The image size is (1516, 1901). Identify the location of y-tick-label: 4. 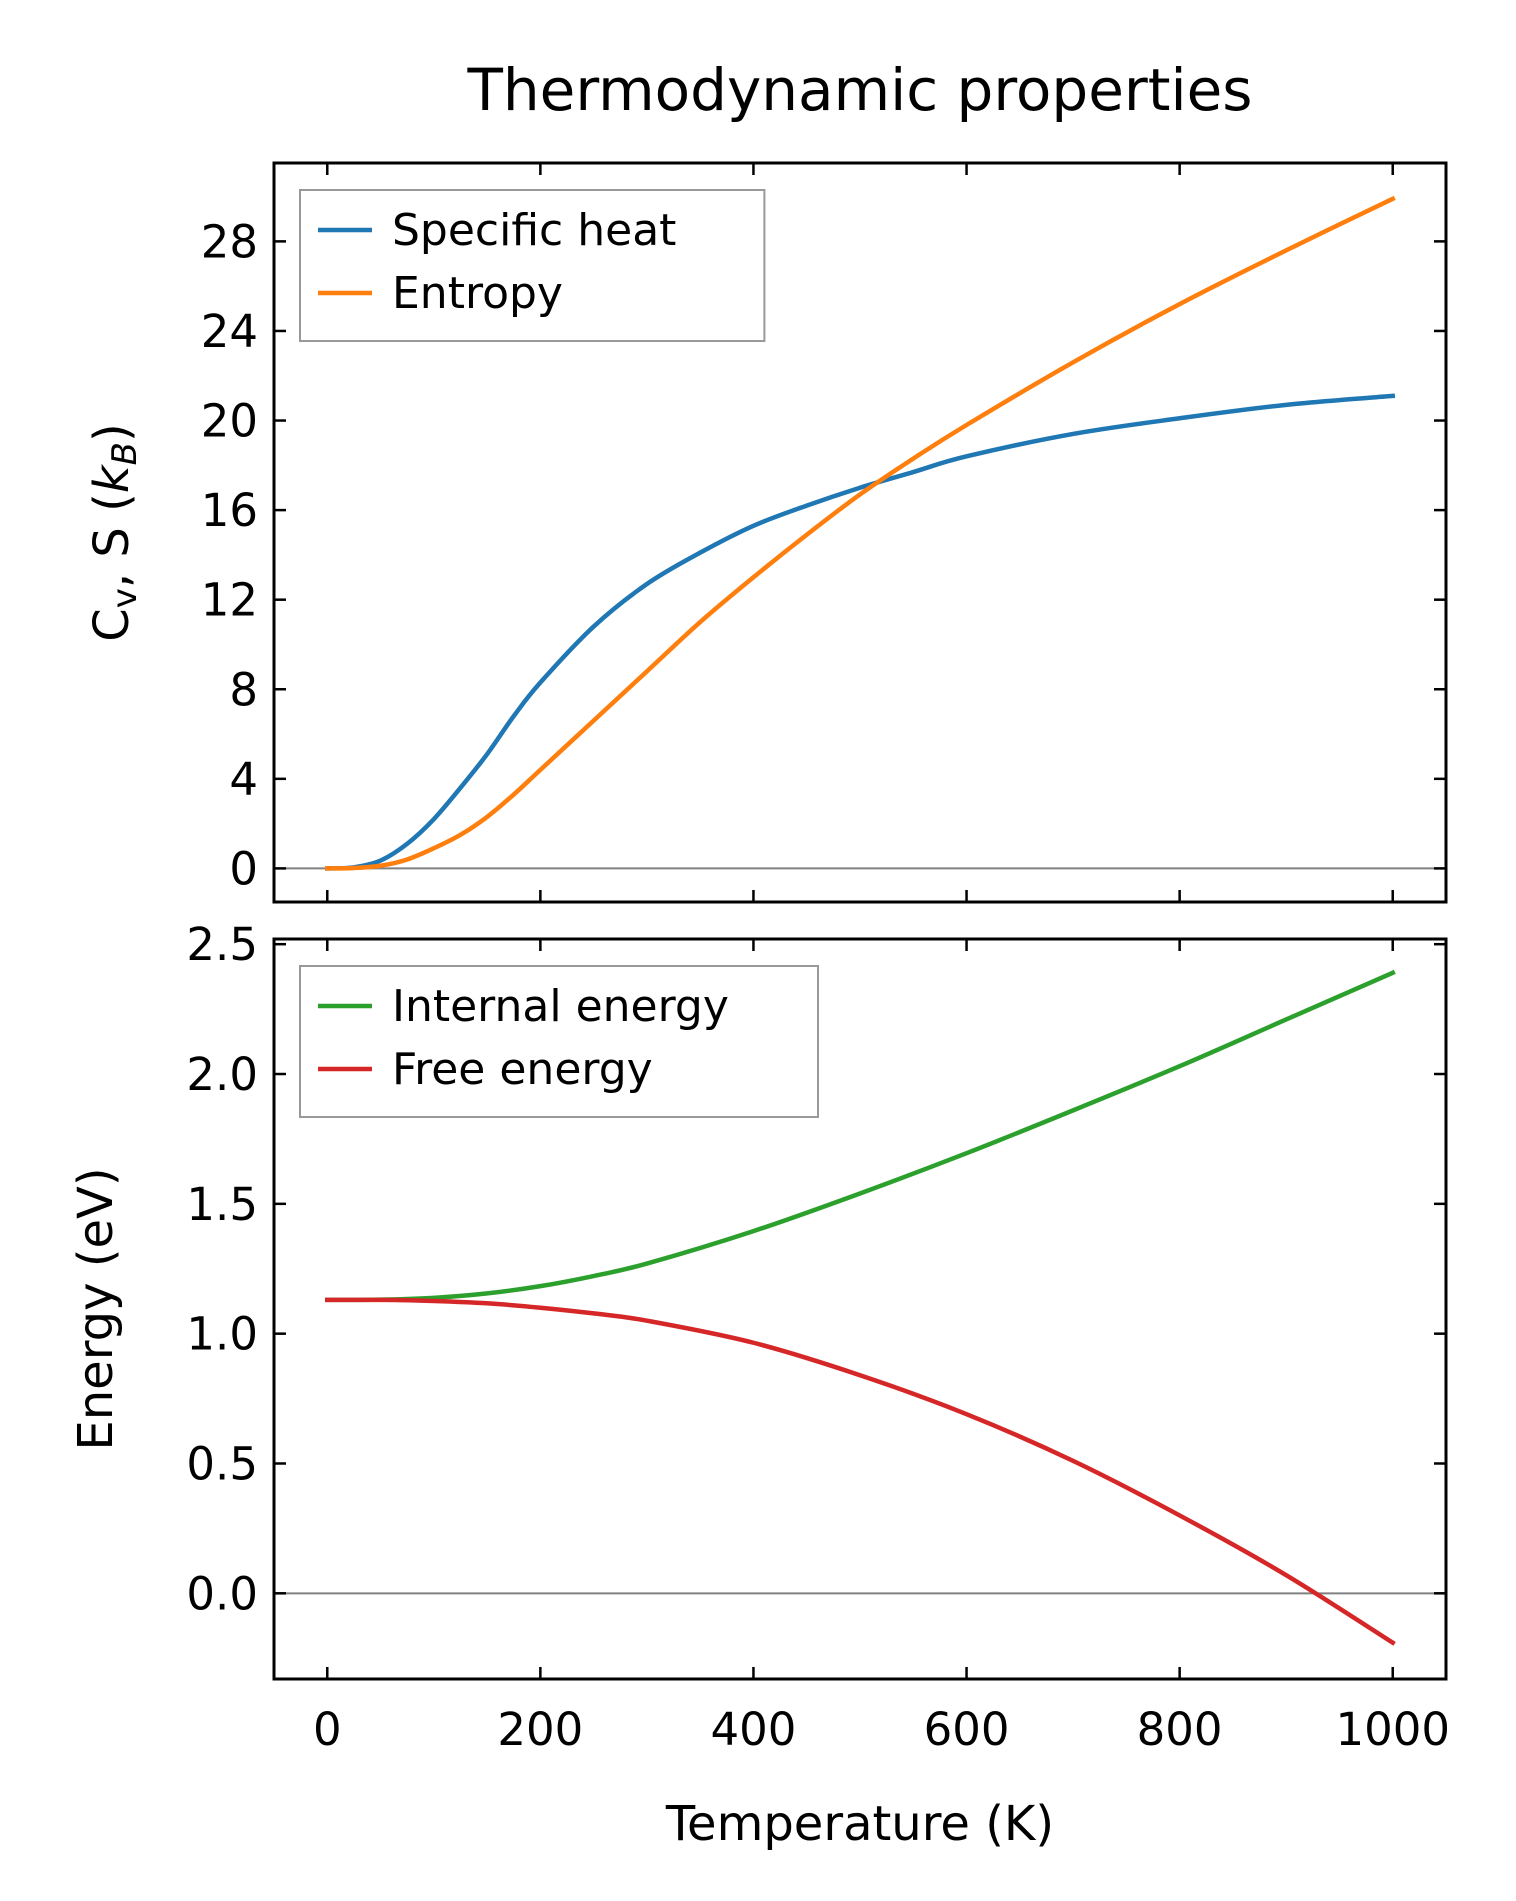
(243, 779).